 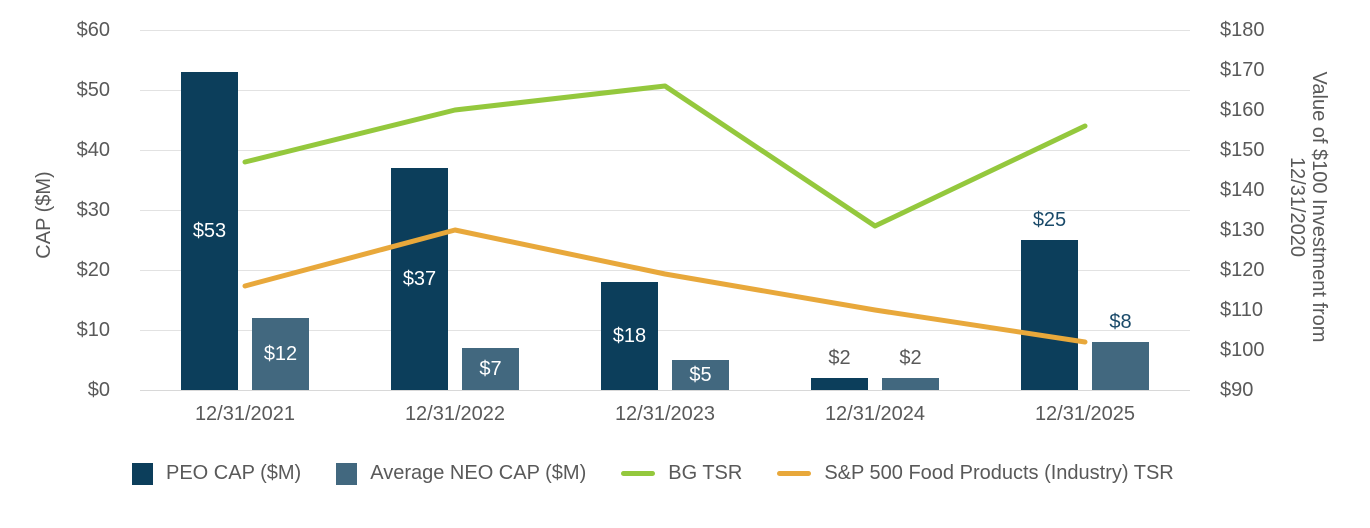 What do you see at coordinates (1242, 270) in the screenshot?
I see `right-axis-tick: $120` at bounding box center [1242, 270].